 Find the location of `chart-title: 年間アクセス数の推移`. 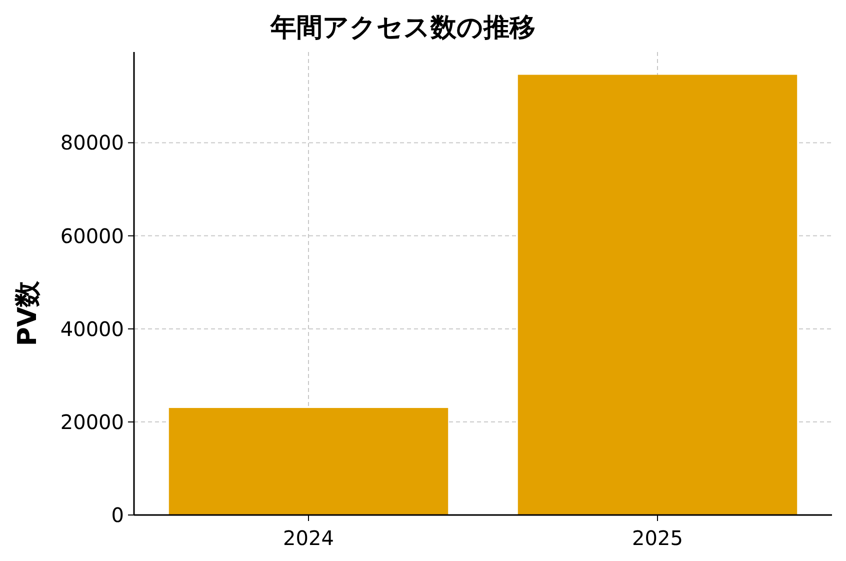

chart-title: 年間アクセス数の推移 is located at coordinates (403, 28).